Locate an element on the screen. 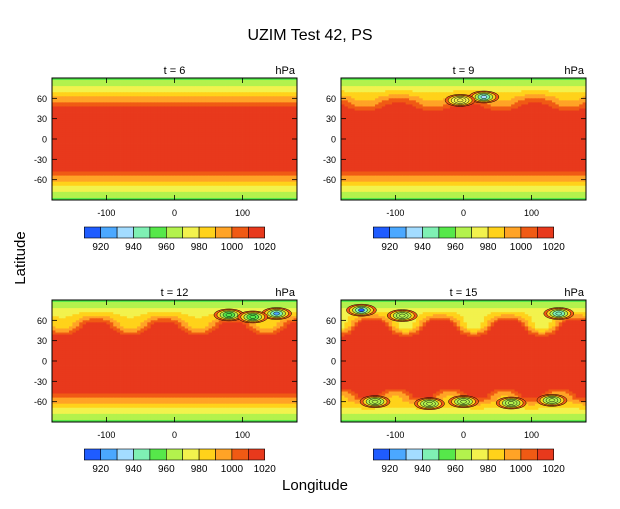 This screenshot has height=509, width=620. colorbar-swatch is located at coordinates (175, 232).